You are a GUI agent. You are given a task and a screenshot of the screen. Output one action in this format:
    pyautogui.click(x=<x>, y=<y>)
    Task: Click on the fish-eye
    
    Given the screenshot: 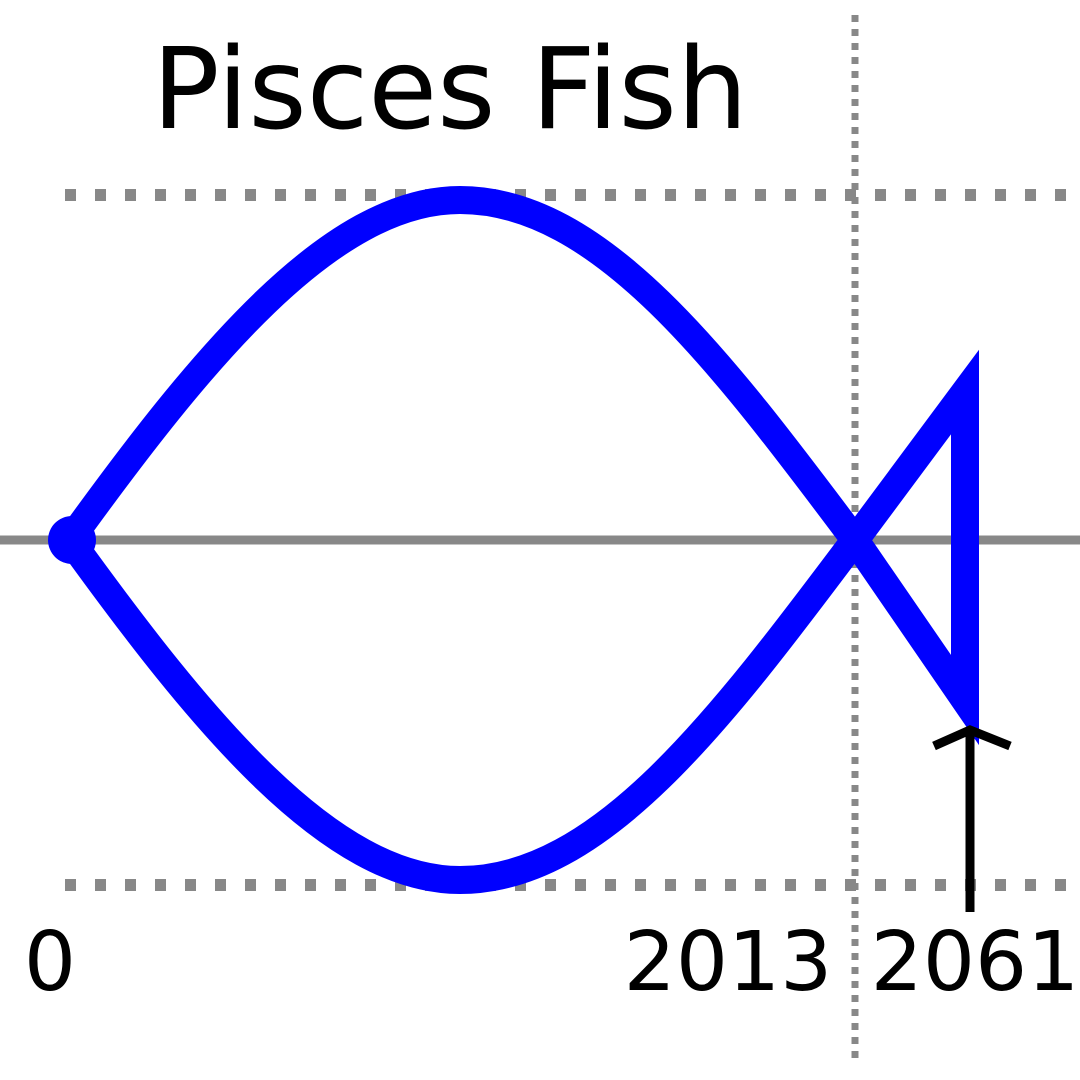 What is the action you would take?
    pyautogui.click(x=72, y=540)
    